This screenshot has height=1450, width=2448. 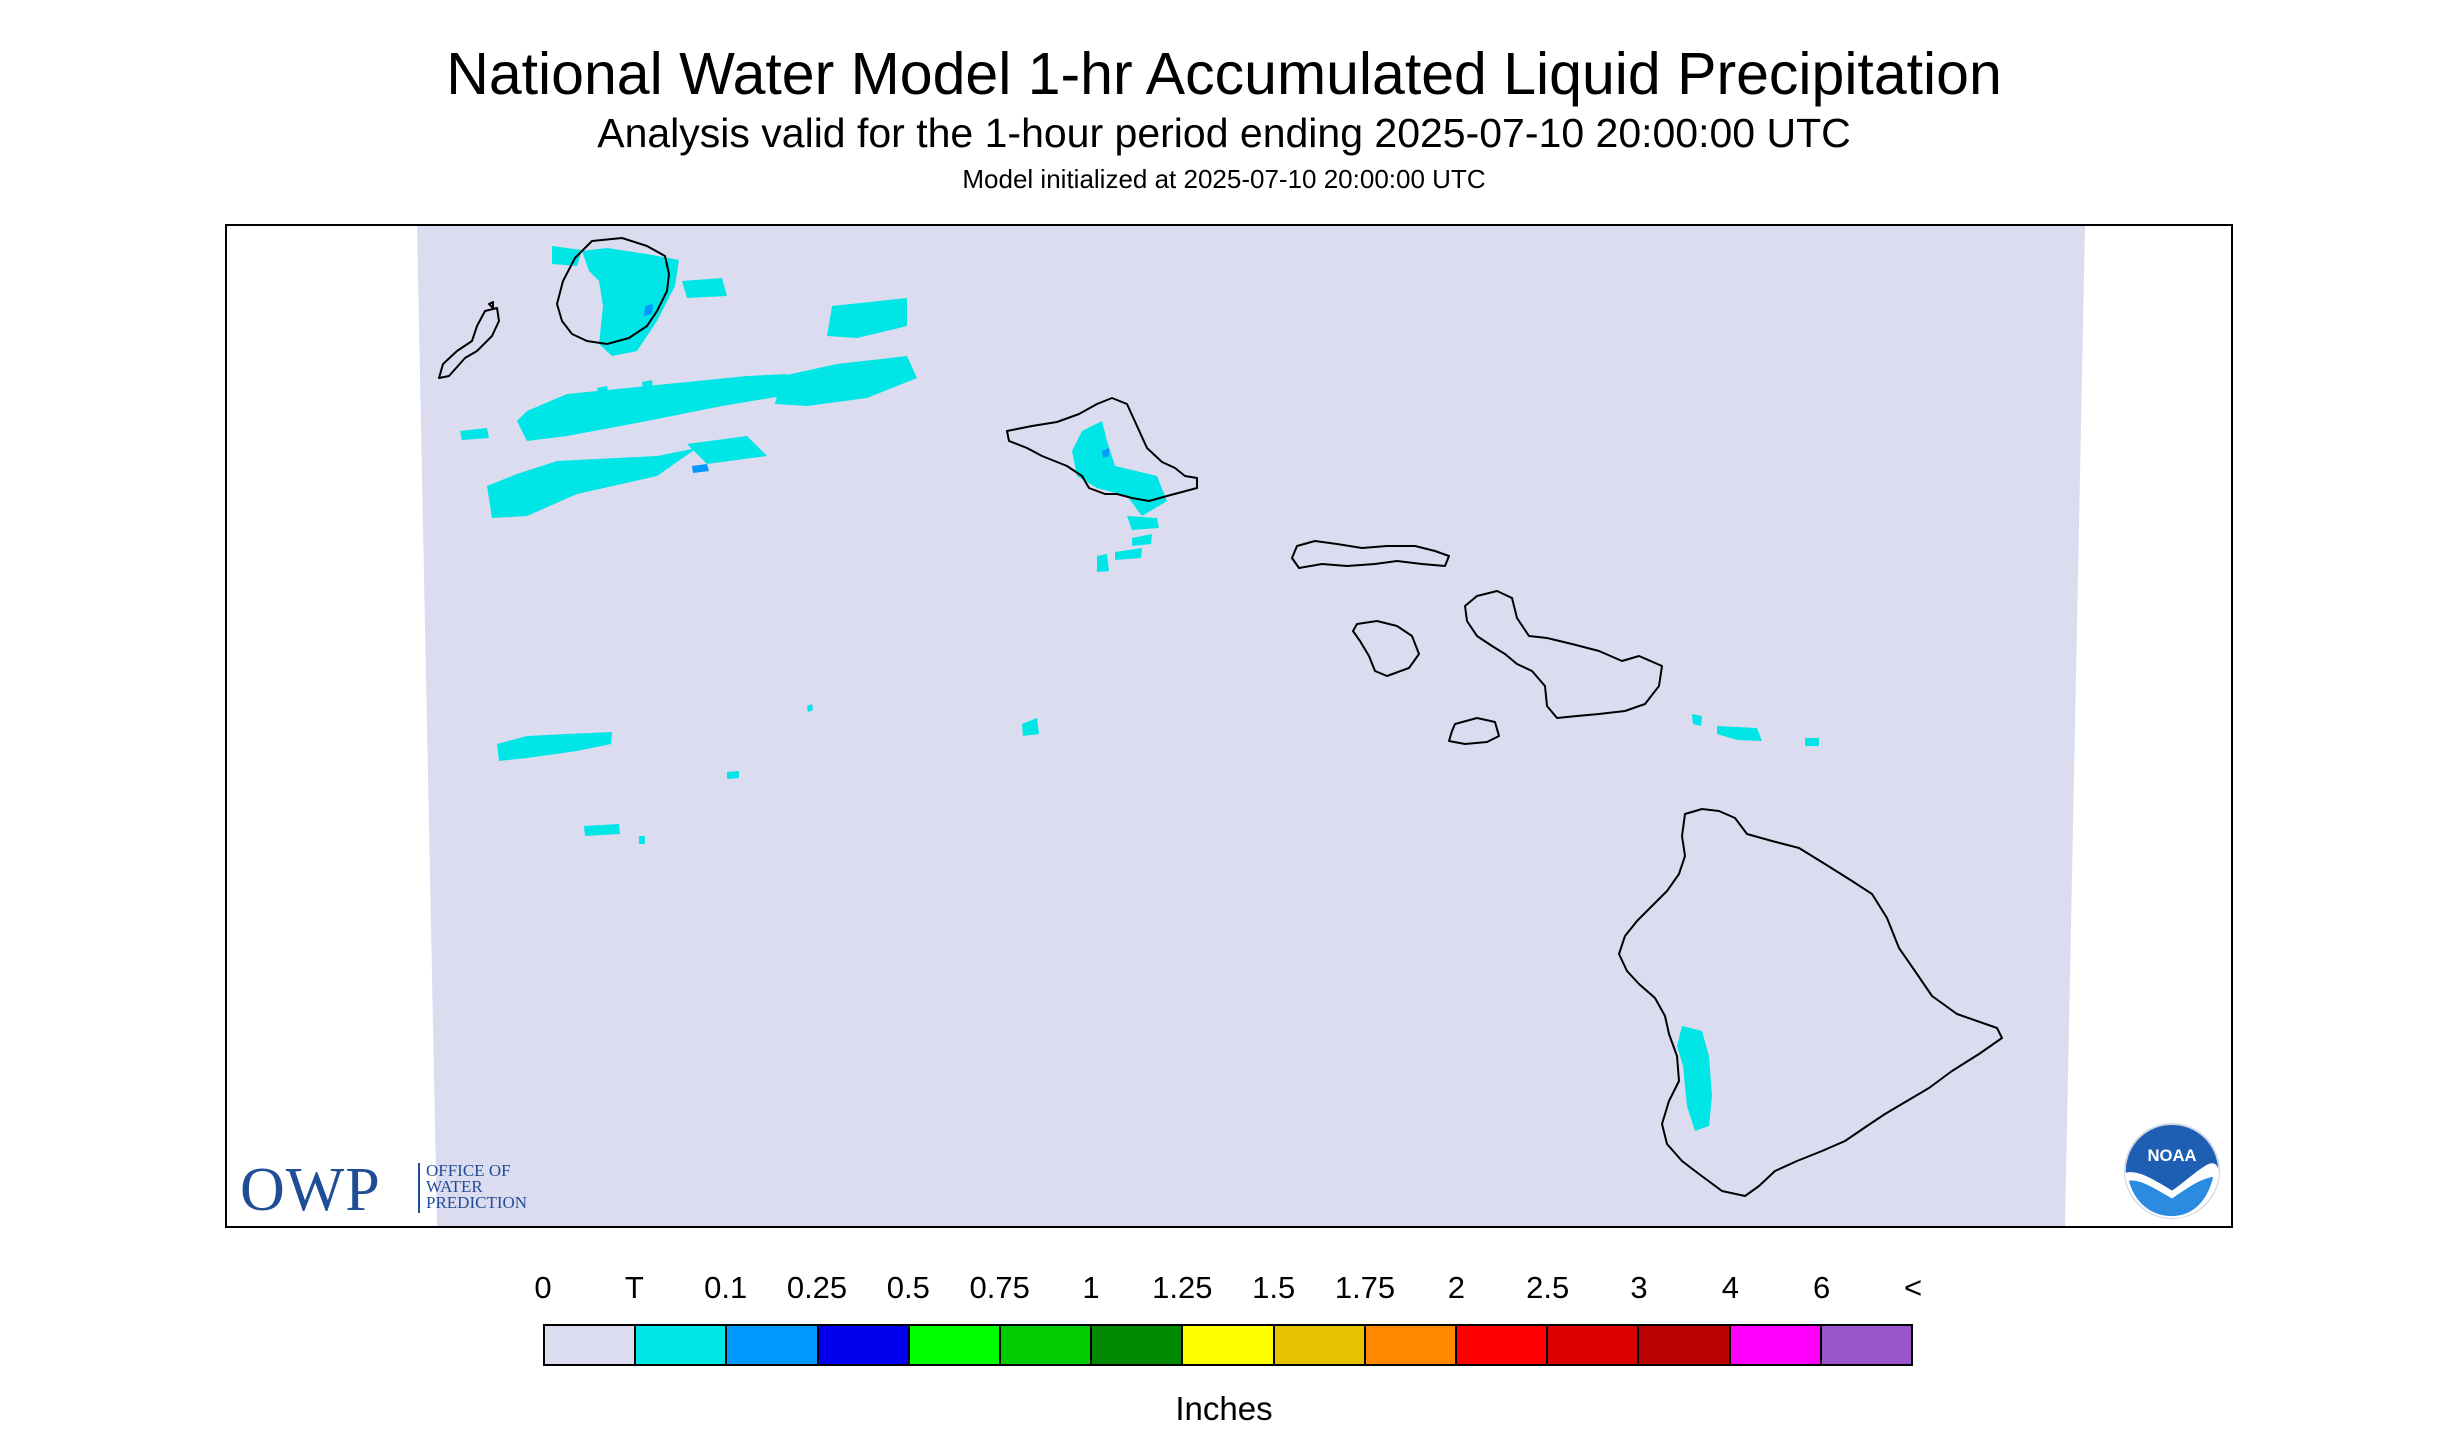 I want to click on owp-logo-name: OFFICE OF WATER PREDICTION, so click(x=477, y=1186).